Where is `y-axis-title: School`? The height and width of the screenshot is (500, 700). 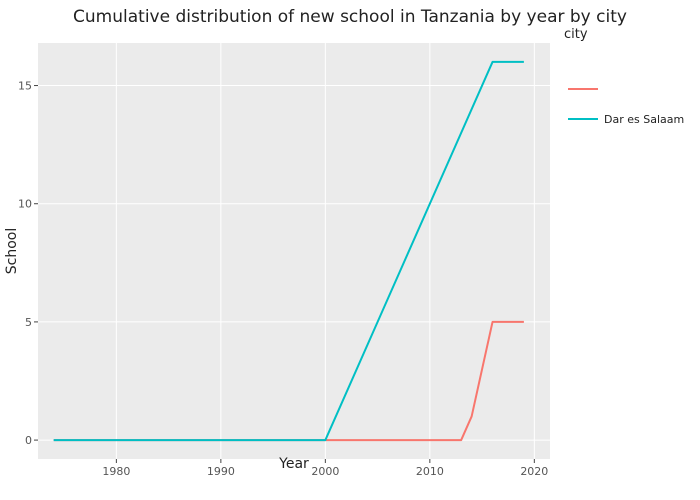 y-axis-title: School is located at coordinates (12, 251).